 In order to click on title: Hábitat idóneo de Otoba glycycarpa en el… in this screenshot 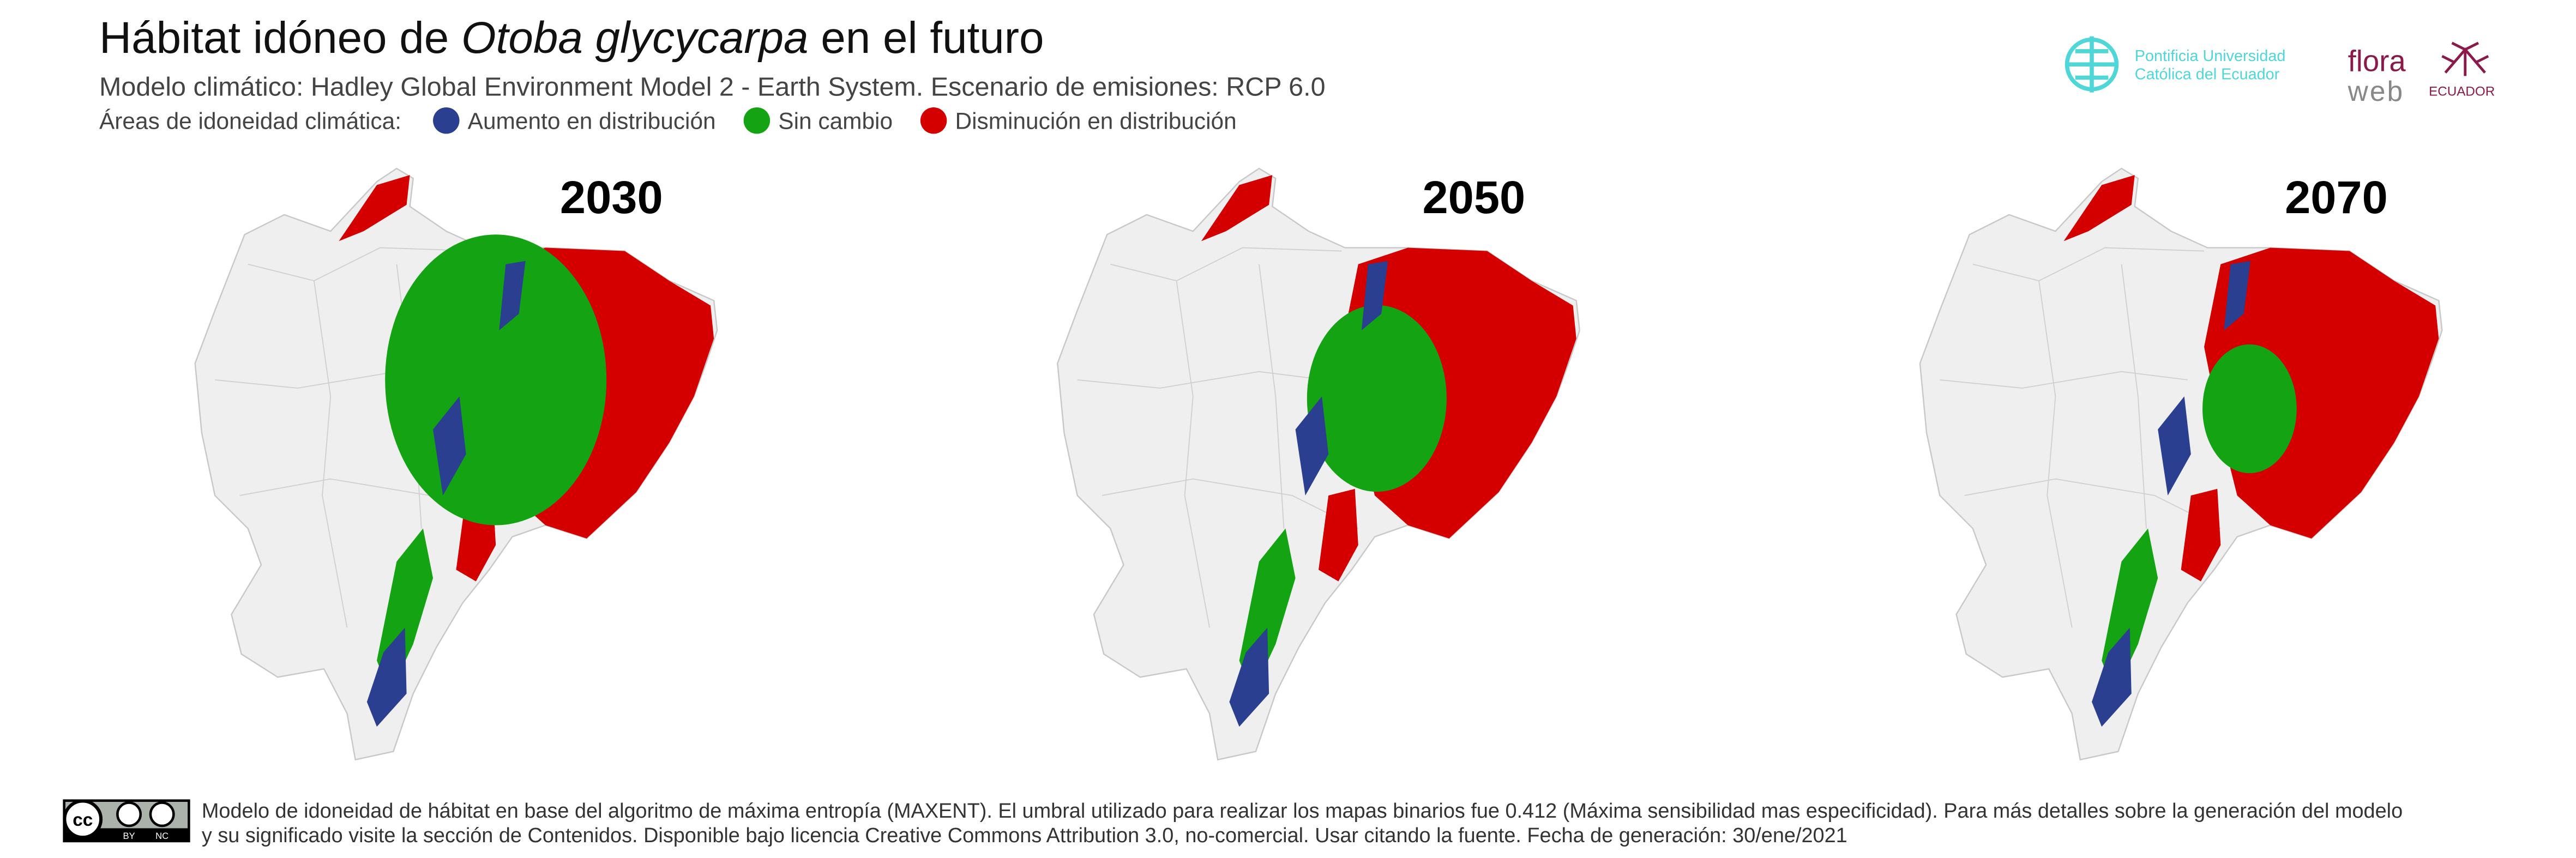, I will do `click(571, 38)`.